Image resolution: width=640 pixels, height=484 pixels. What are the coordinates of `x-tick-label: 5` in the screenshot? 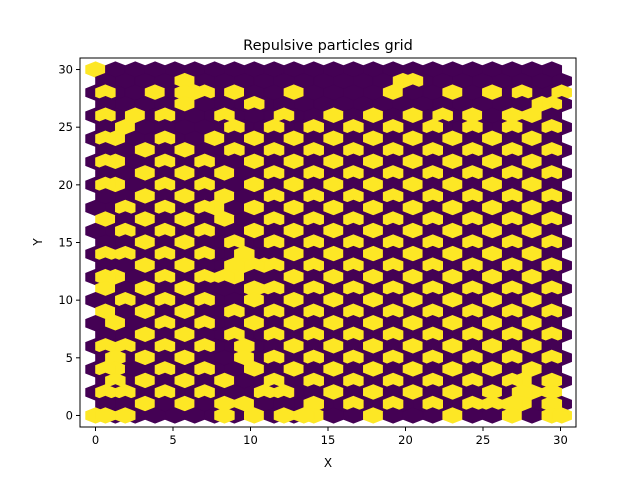 It's located at (172, 440).